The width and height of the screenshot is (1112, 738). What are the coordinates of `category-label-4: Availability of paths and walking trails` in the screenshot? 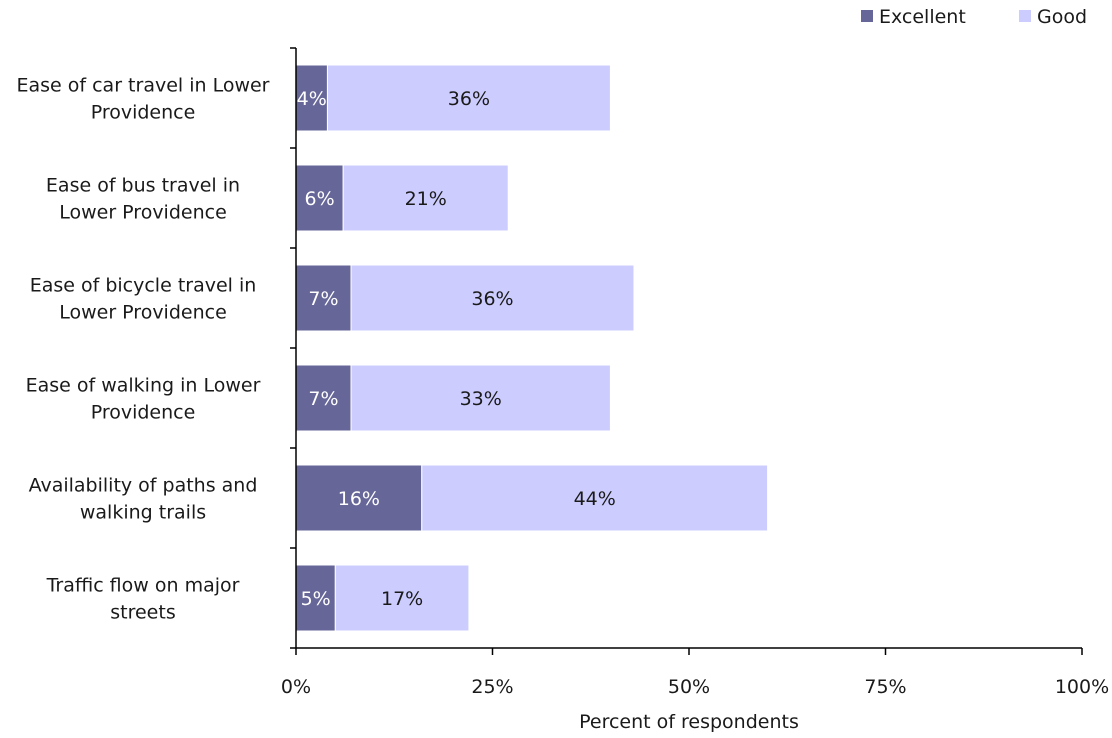 It's located at (143, 499).